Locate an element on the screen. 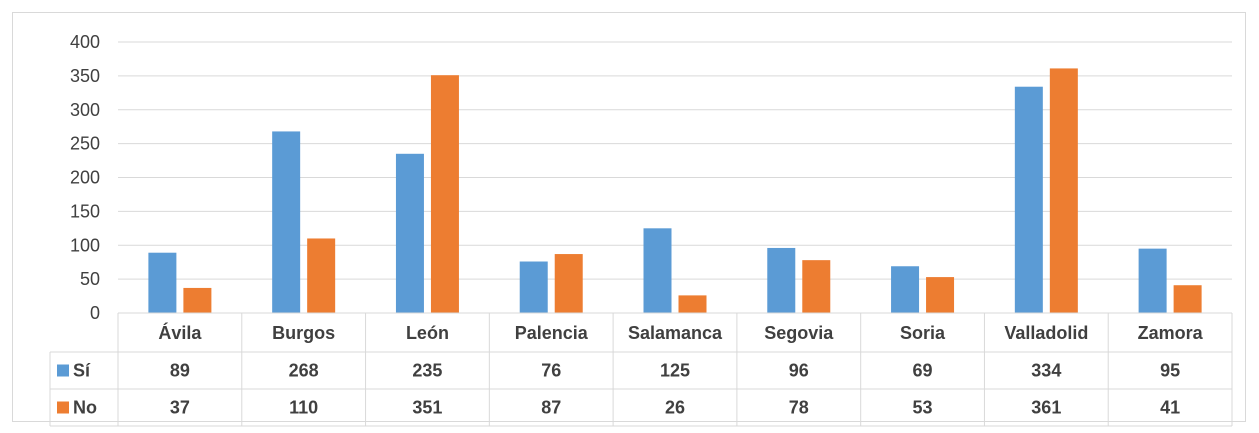 This screenshot has height=433, width=1259. table-cell-value: 361 is located at coordinates (1046, 408).